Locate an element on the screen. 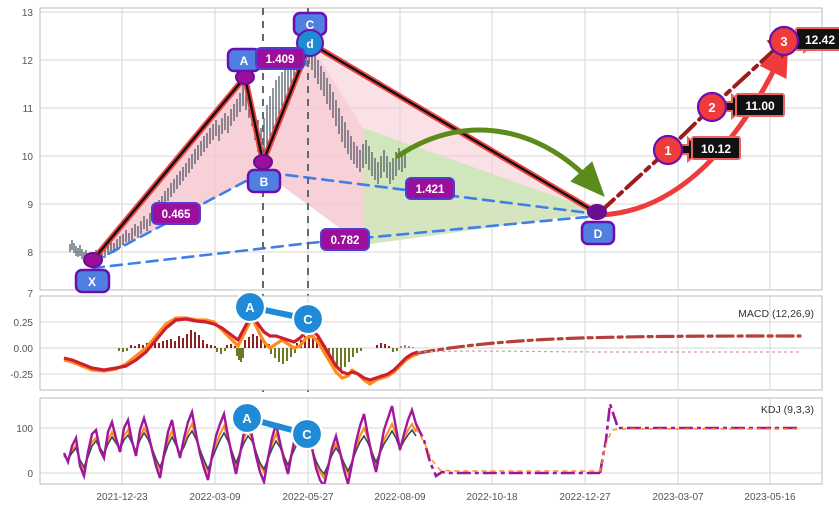 The image size is (839, 520). macd-zero-extension is located at coordinates (608, 351).